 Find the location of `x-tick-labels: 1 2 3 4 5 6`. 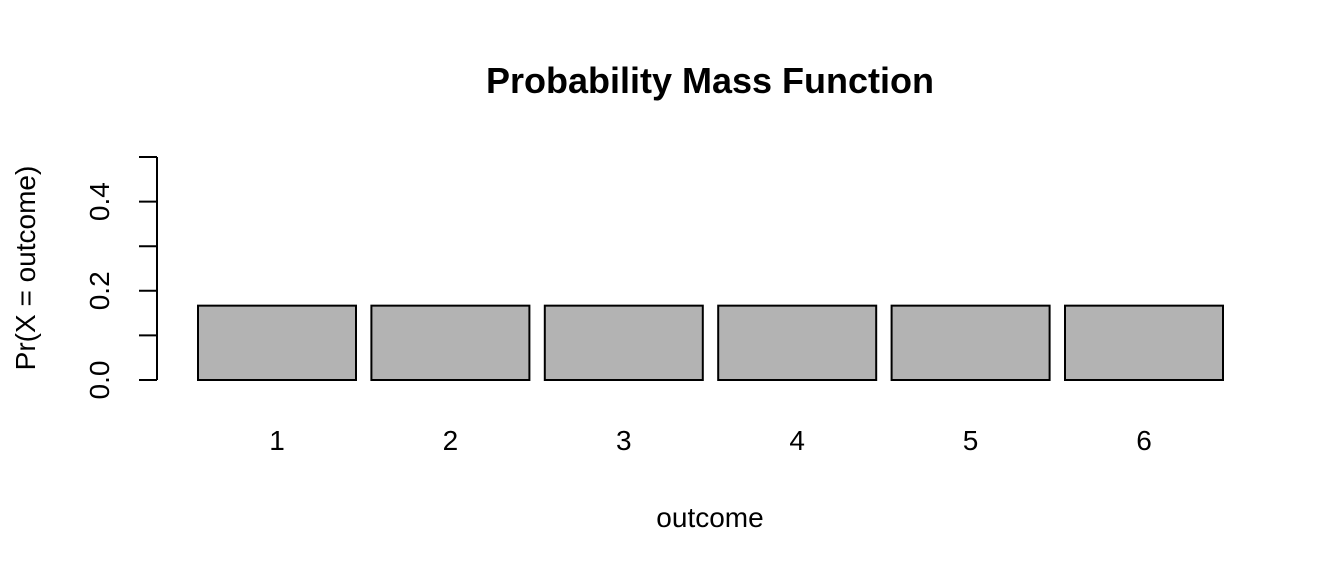

x-tick-labels: 1 2 3 4 5 6 is located at coordinates (710, 440).